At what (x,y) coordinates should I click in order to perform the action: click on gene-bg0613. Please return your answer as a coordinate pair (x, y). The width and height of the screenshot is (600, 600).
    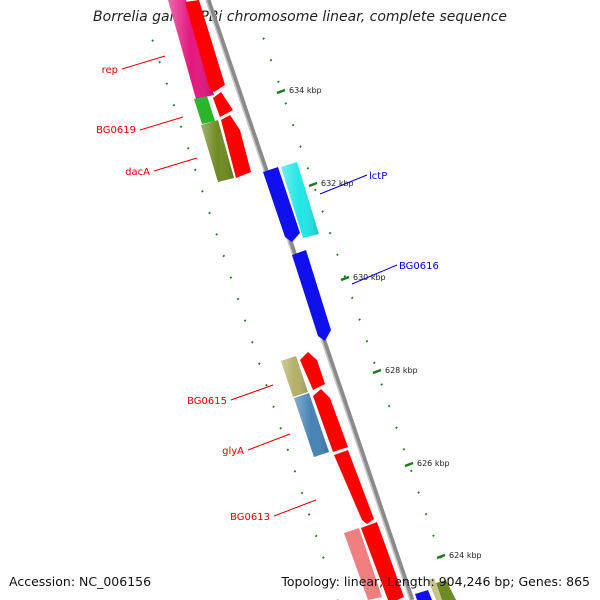
    Looking at the image, I should click on (363, 564).